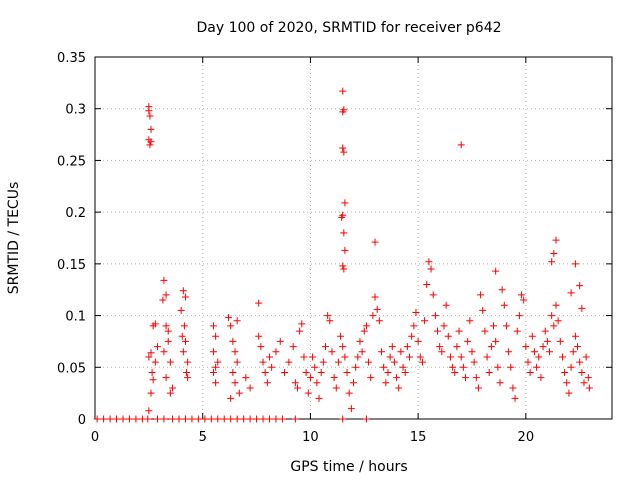  I want to click on x-tick-label: 5, so click(203, 437).